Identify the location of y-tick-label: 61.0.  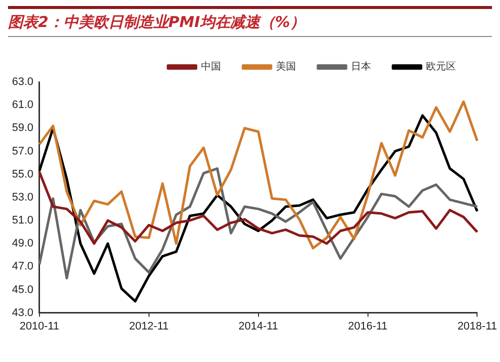
(23, 105).